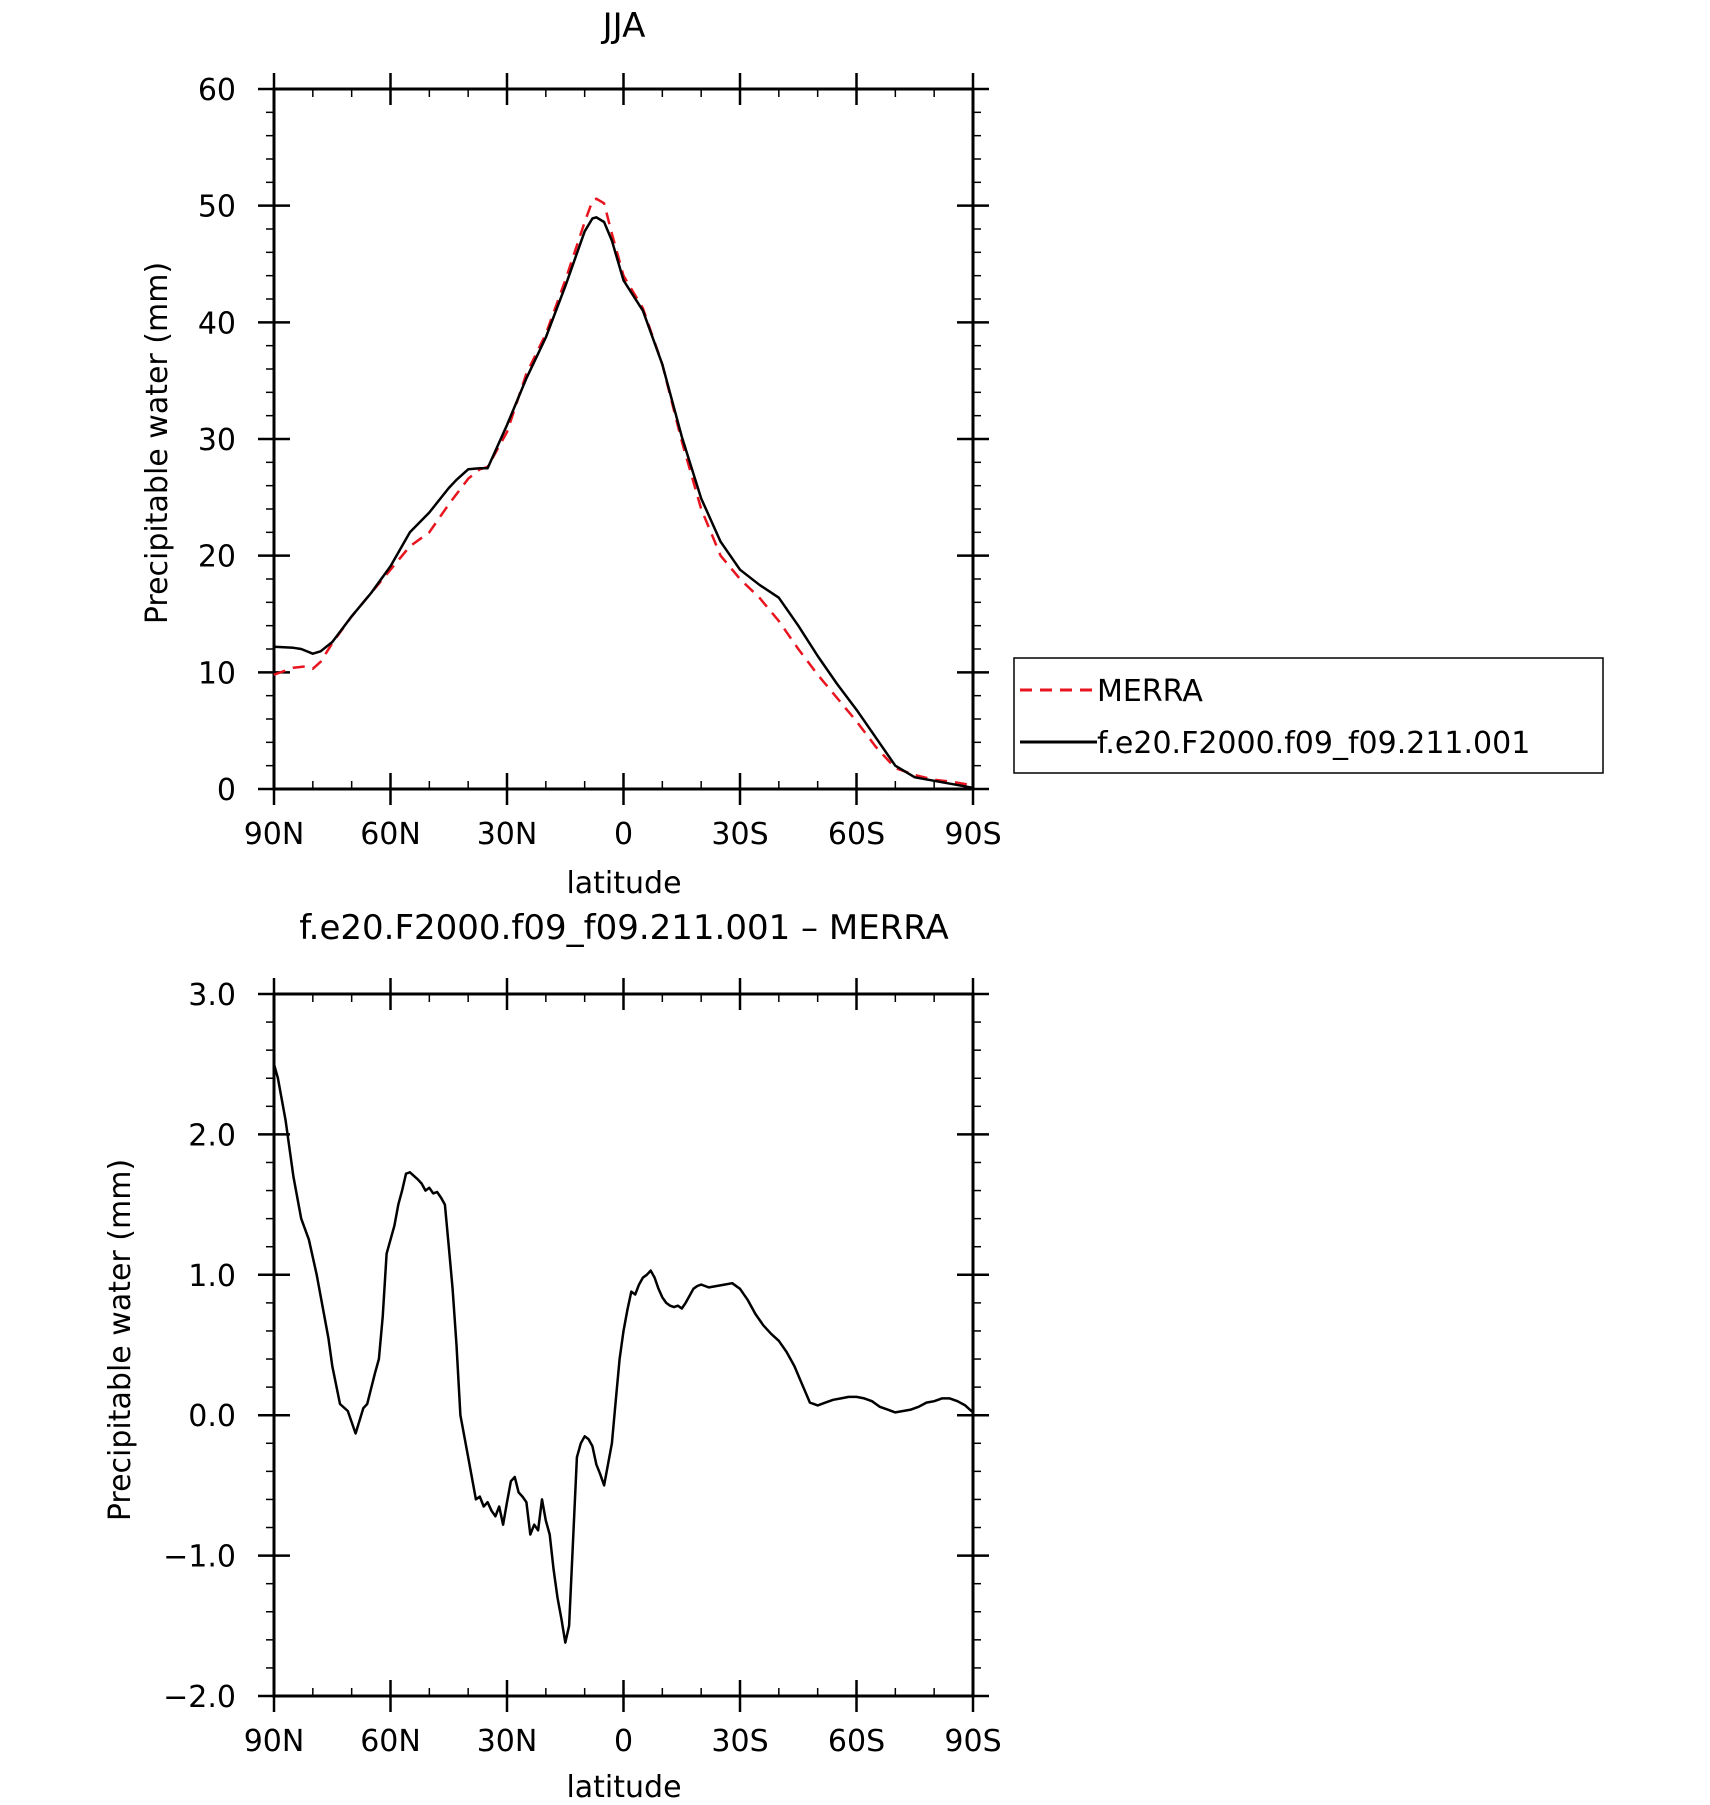 This screenshot has height=1805, width=1710. What do you see at coordinates (217, 90) in the screenshot?
I see `y-tick-label: 60` at bounding box center [217, 90].